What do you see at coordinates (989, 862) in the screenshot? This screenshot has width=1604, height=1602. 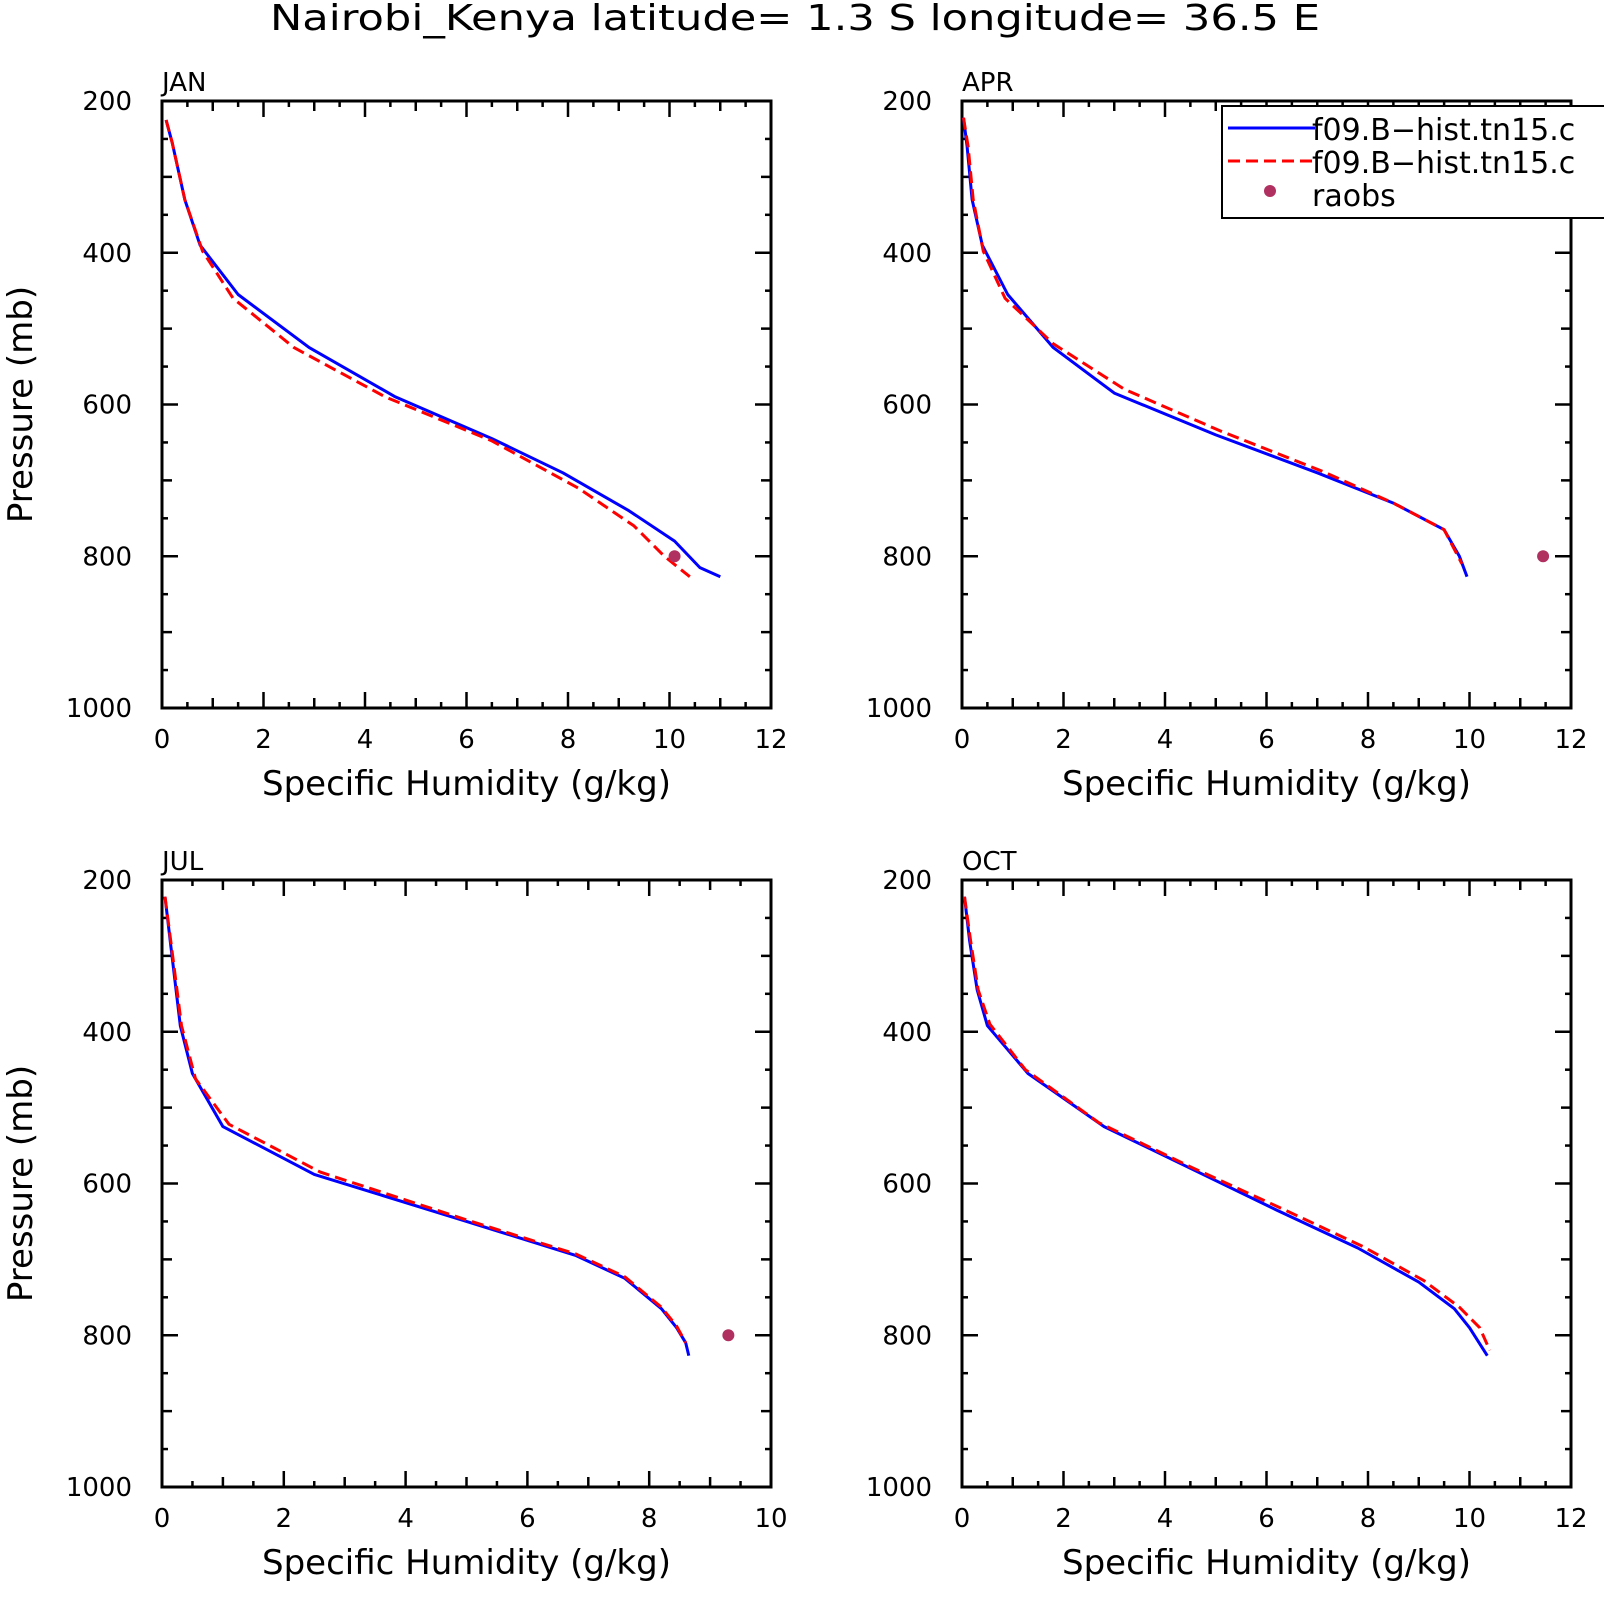 I see `panel-label: OCT` at bounding box center [989, 862].